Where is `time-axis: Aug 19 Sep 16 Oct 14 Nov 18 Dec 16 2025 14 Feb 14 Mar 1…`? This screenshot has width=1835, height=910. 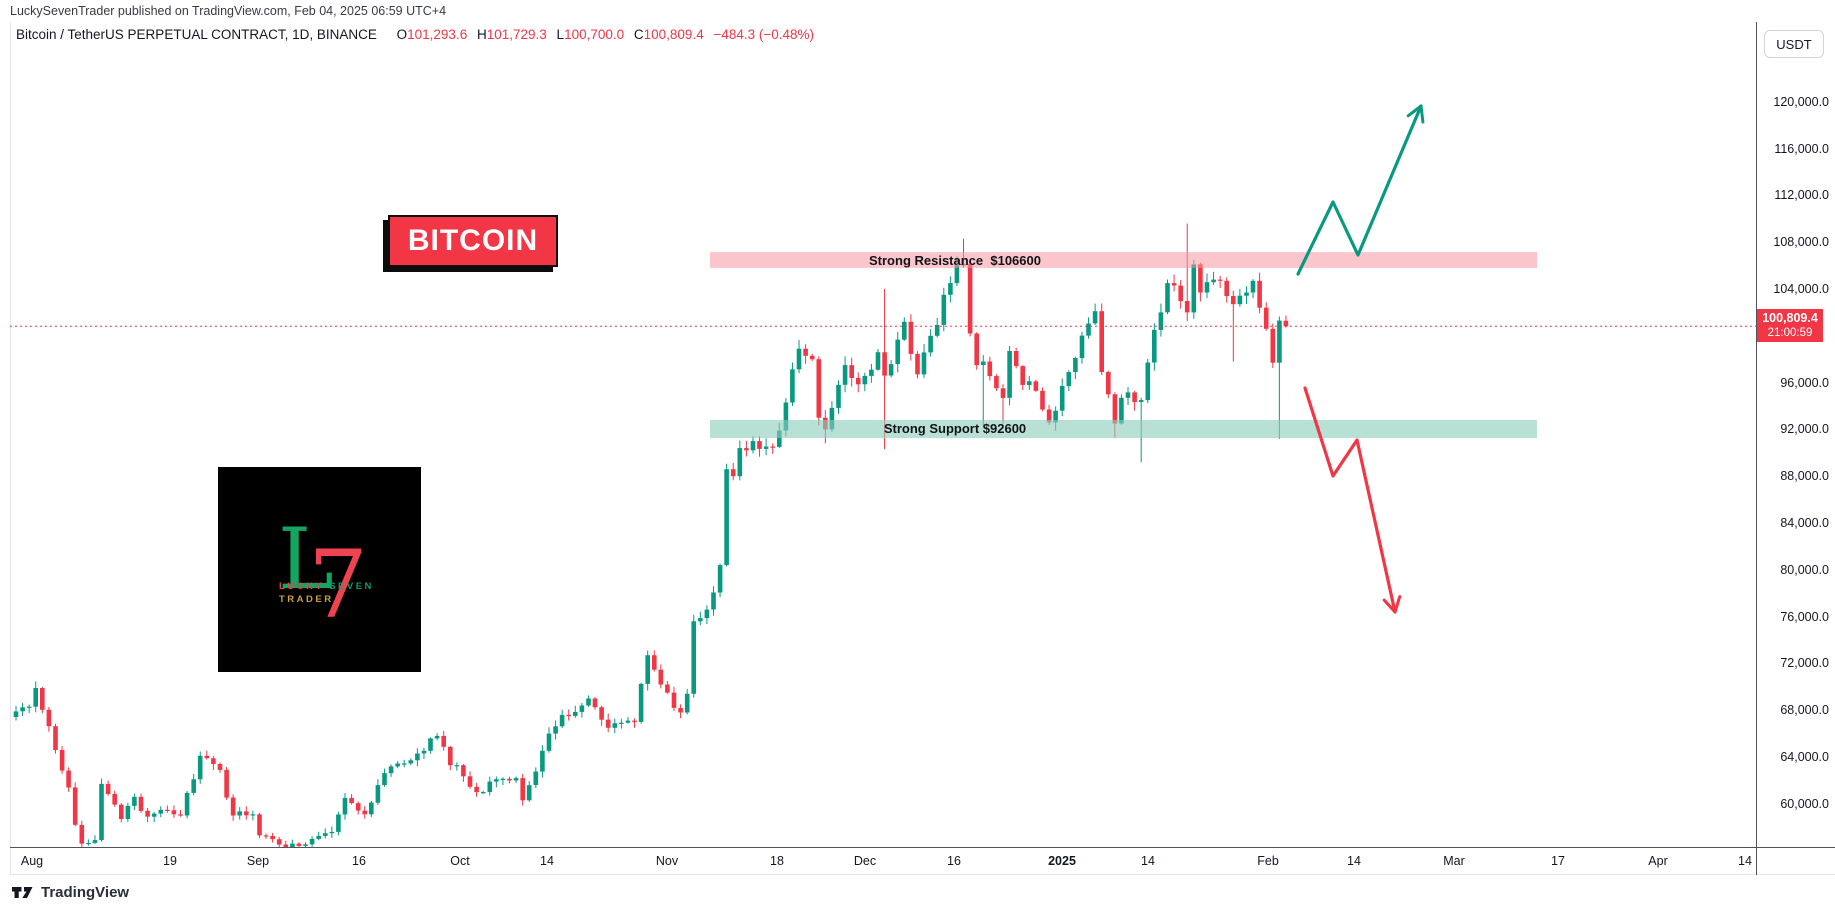
time-axis: Aug 19 Sep 16 Oct 14 Nov 18 Dec 16 2025 14 Feb 14 Mar 1… is located at coordinates (883, 861).